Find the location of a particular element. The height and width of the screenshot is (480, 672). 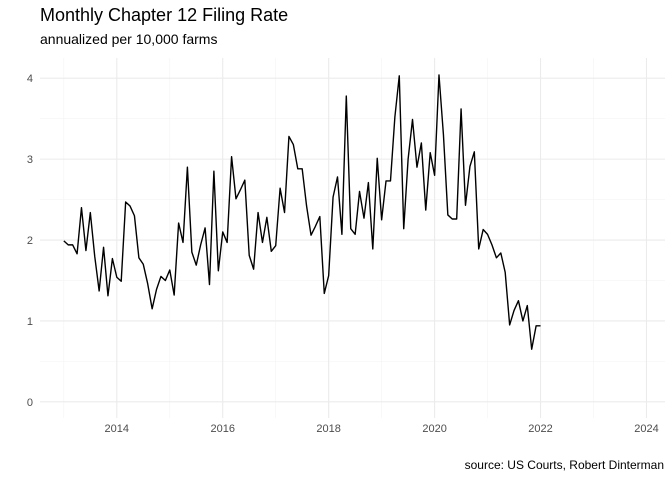

x-tick-label: 2024 is located at coordinates (646, 429).